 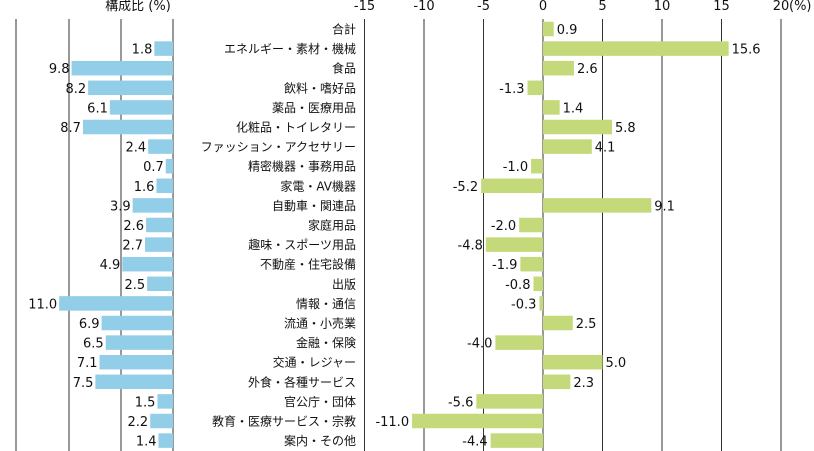 I want to click on composition-value-label: 2.4, so click(x=135, y=148).